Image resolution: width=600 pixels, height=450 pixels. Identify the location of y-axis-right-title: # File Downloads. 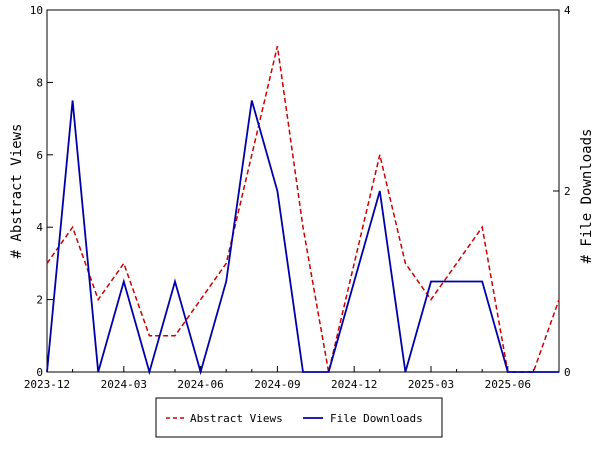
(587, 196).